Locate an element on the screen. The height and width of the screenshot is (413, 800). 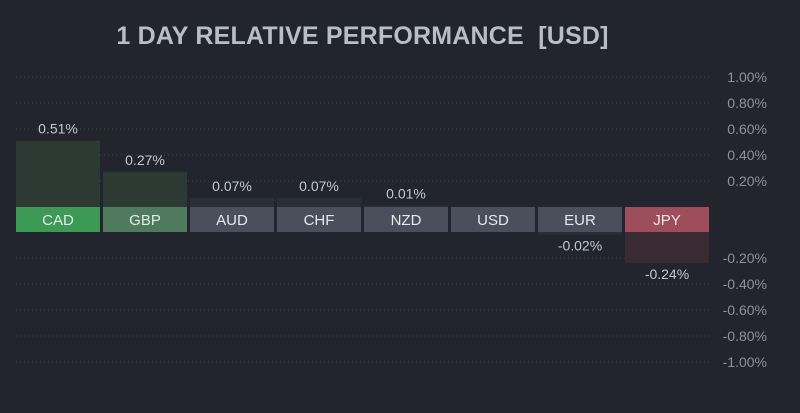
category-label: CHF is located at coordinates (319, 220).